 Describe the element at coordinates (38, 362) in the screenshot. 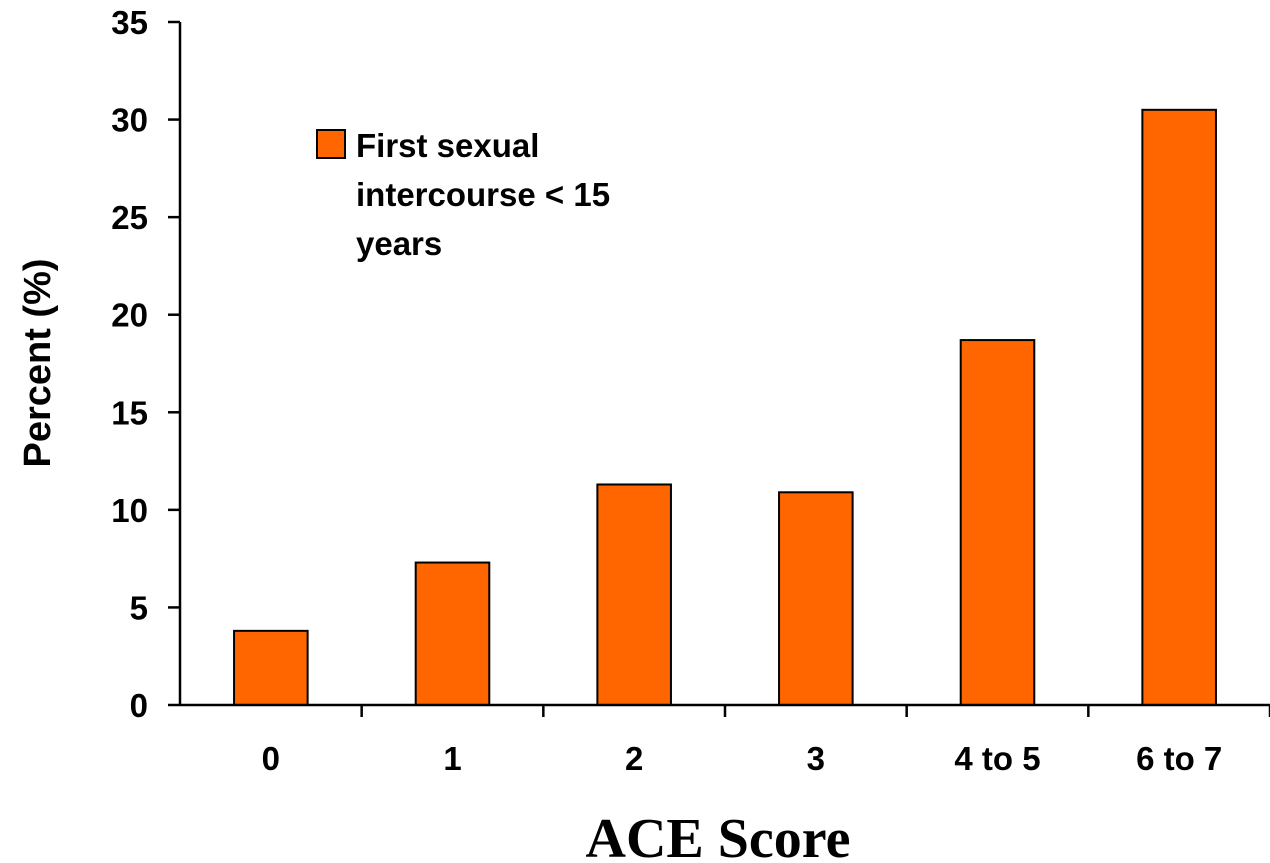

I see `y-axis-title: Percent (%)` at that location.